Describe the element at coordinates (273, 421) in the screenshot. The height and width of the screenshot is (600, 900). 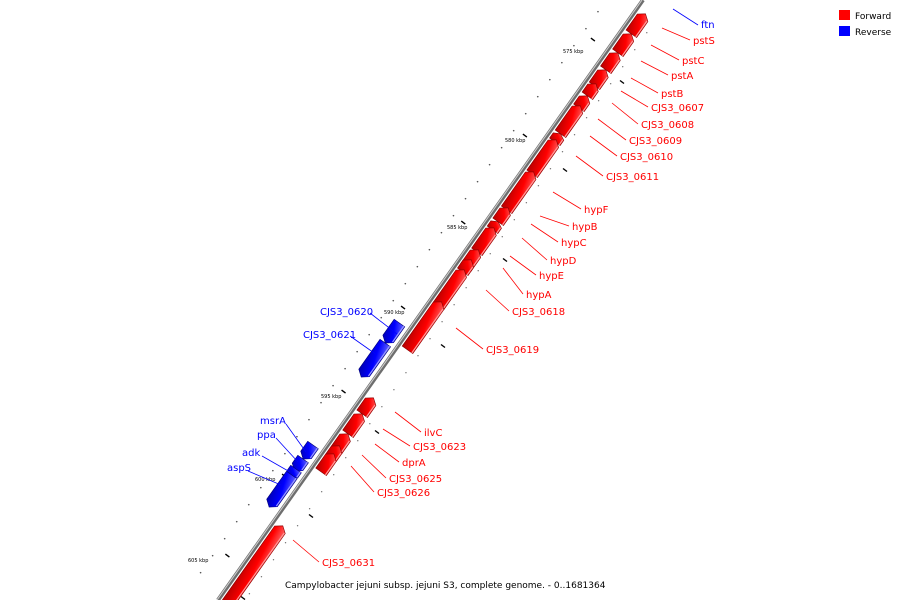
I see `gene-label-msrA: msrA` at that location.